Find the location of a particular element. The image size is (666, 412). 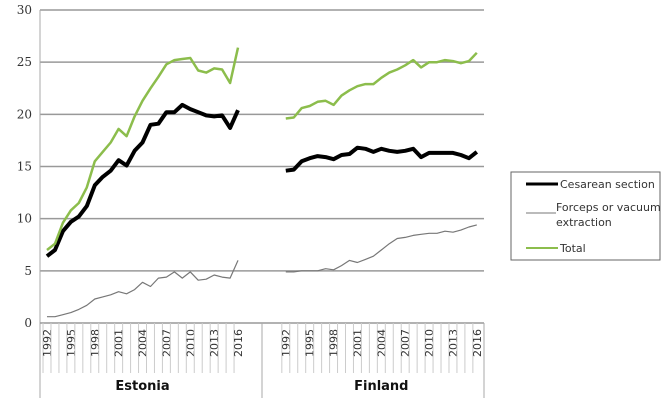

y-axis-ticks: 0 5 10 15 20 25 30 is located at coordinates (24, 166).